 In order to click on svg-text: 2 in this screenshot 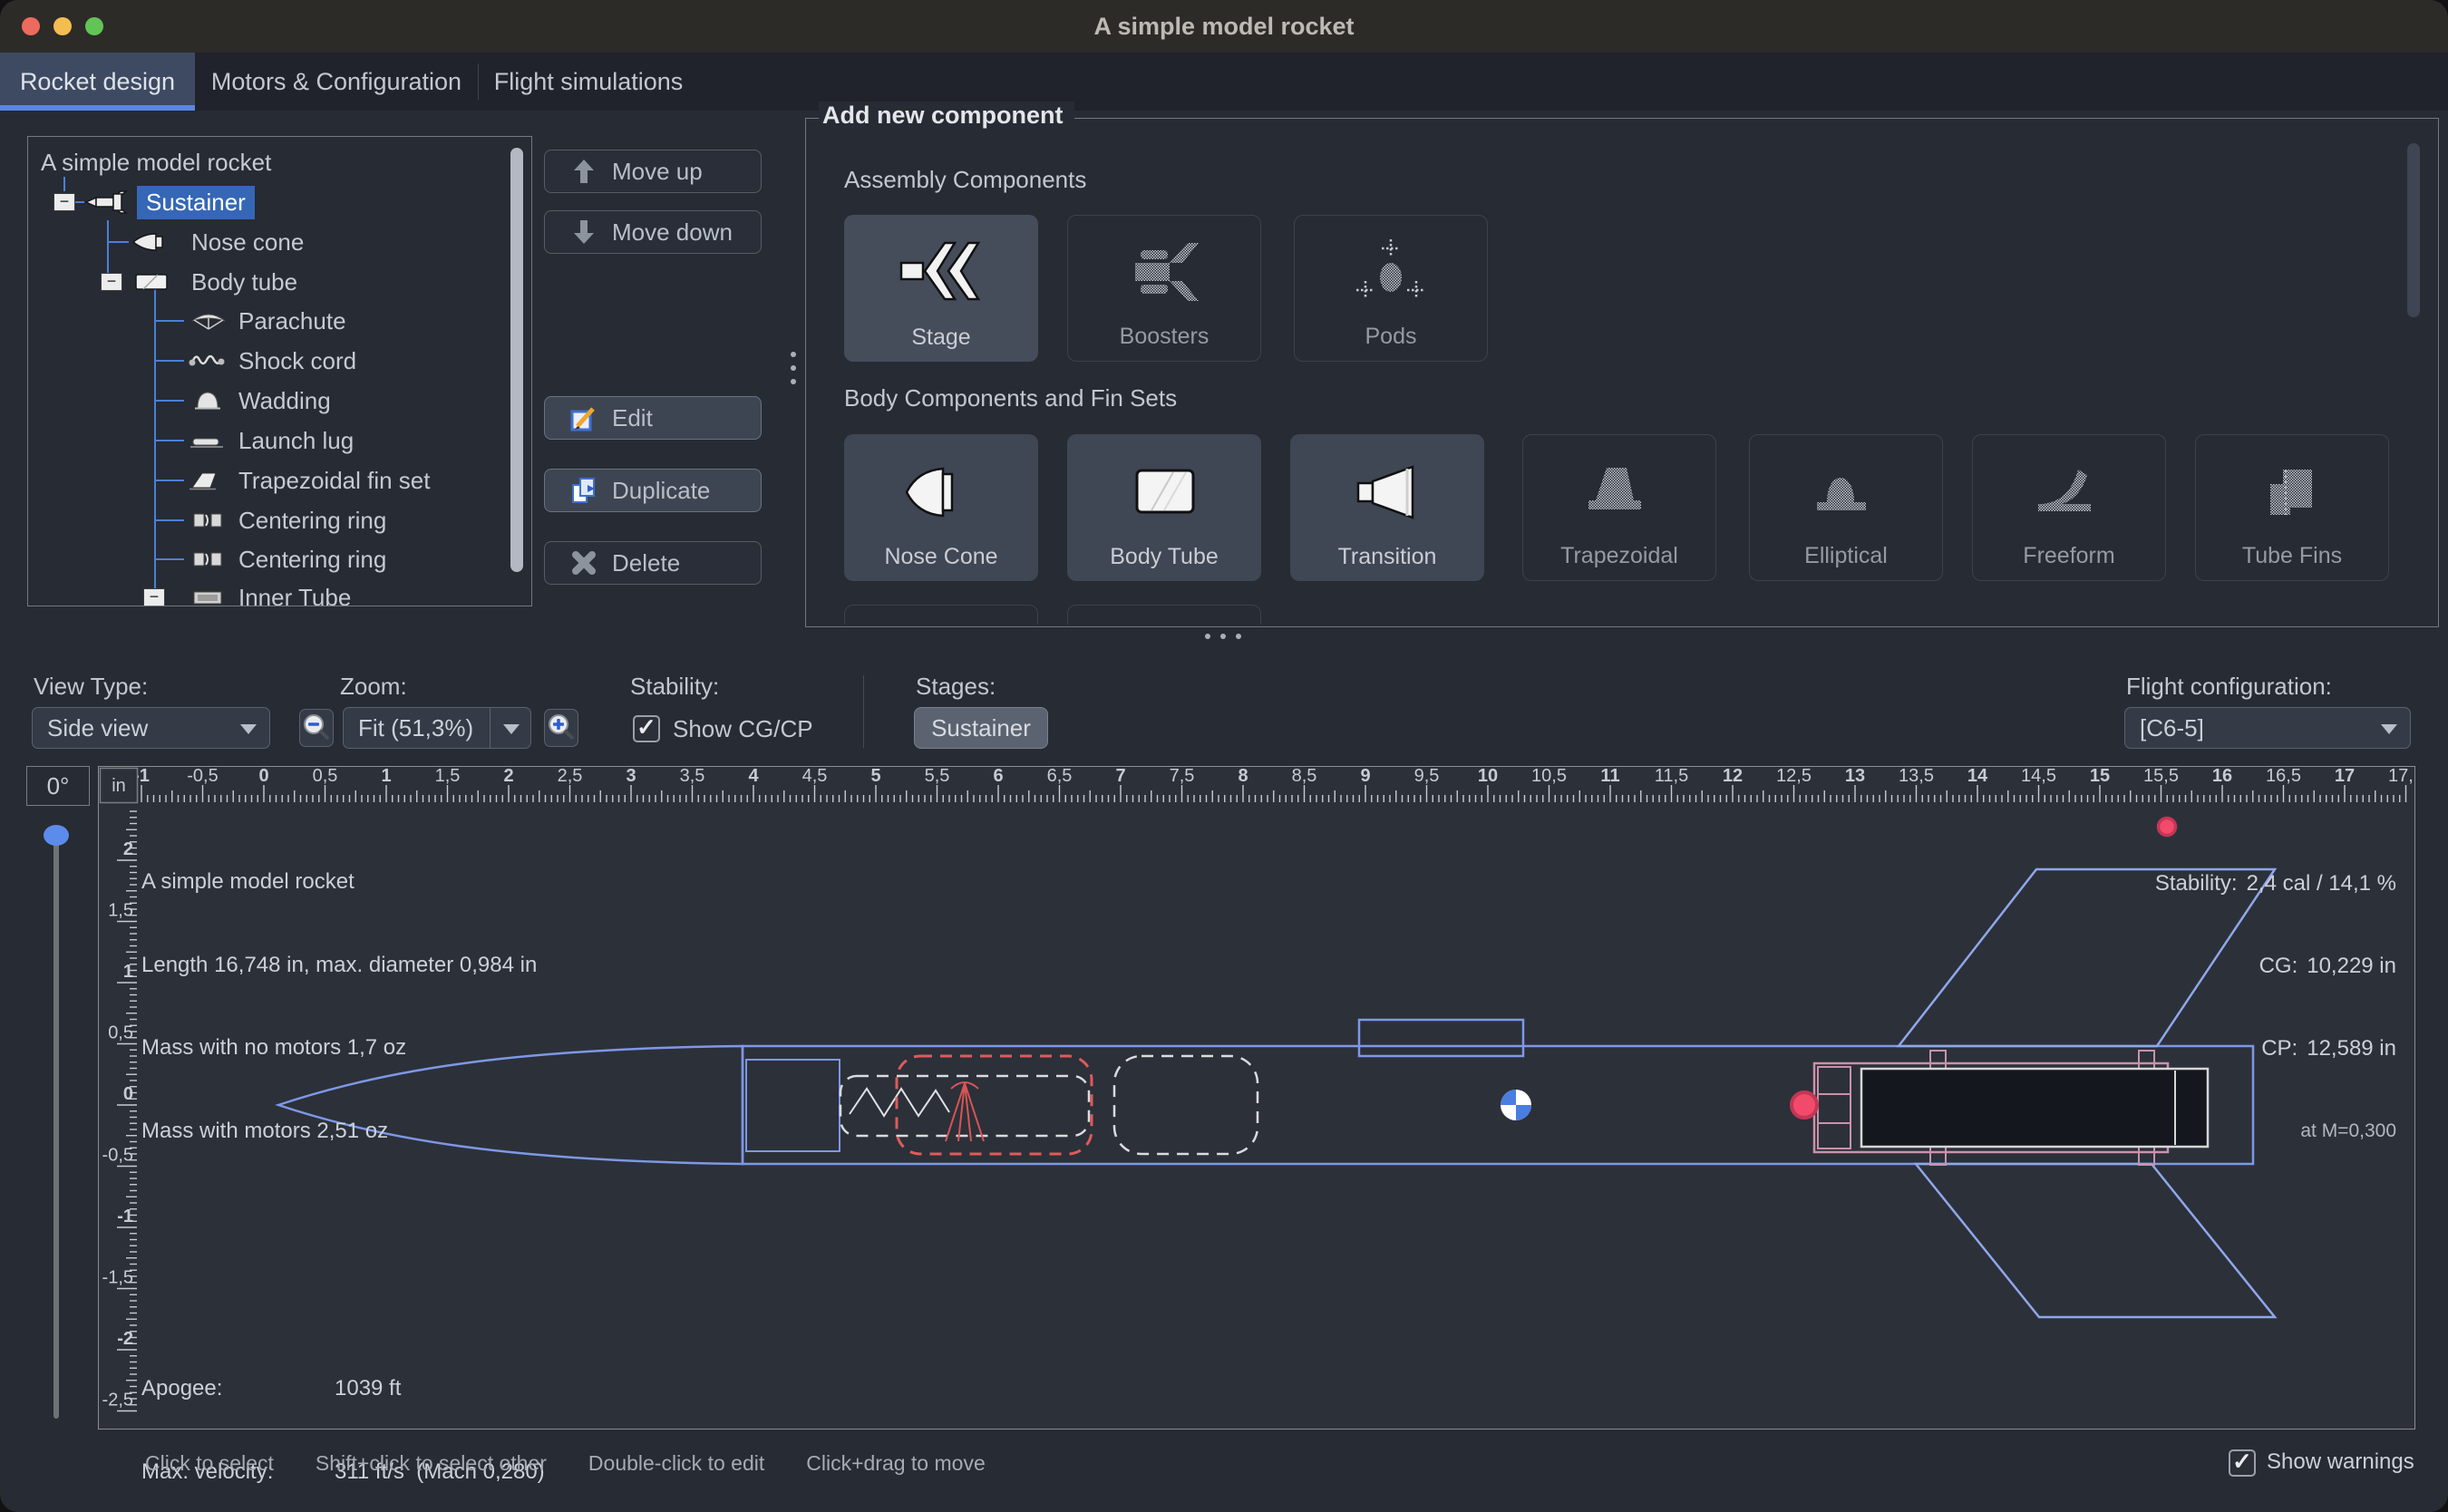, I will do `click(128, 849)`.